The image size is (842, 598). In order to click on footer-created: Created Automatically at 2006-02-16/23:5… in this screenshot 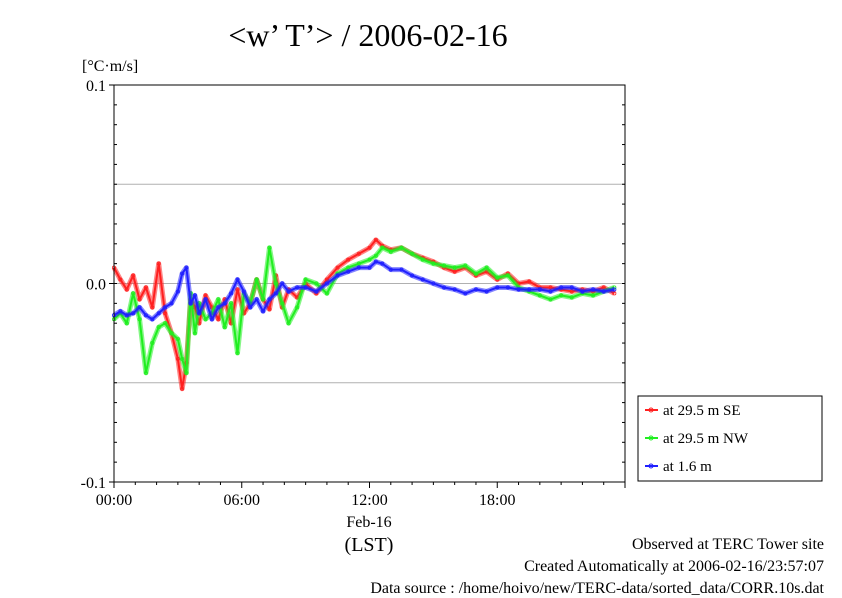, I will do `click(674, 566)`.